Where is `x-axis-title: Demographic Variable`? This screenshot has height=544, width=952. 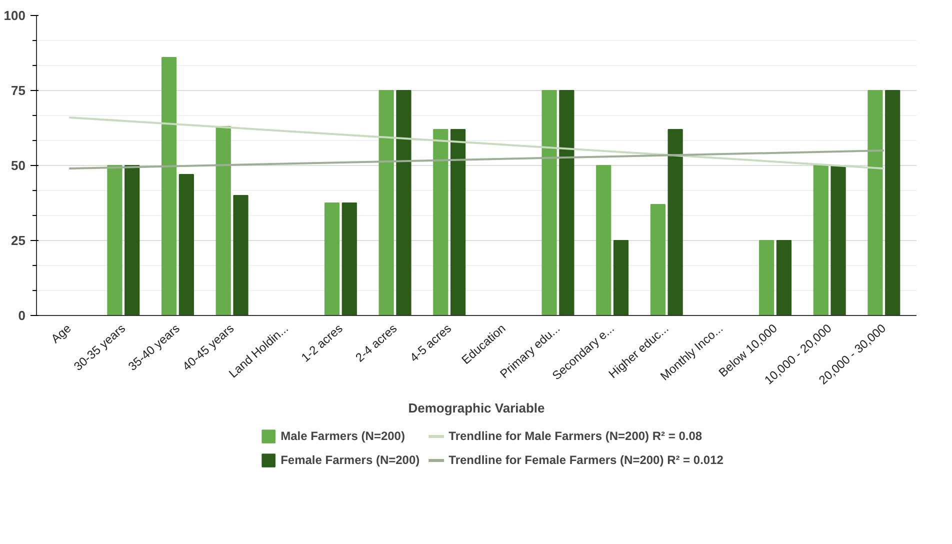 x-axis-title: Demographic Variable is located at coordinates (476, 408).